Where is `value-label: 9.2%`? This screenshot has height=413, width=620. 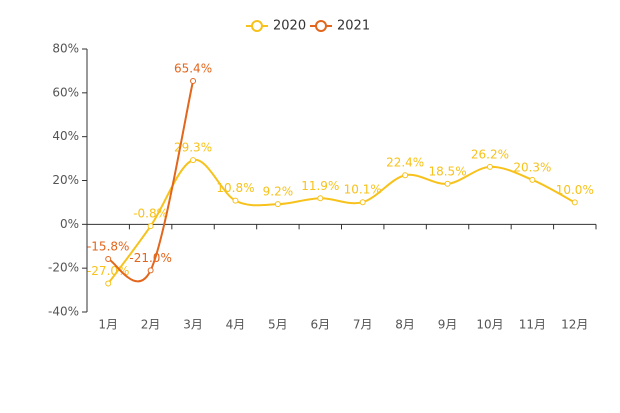 value-label: 9.2% is located at coordinates (278, 192).